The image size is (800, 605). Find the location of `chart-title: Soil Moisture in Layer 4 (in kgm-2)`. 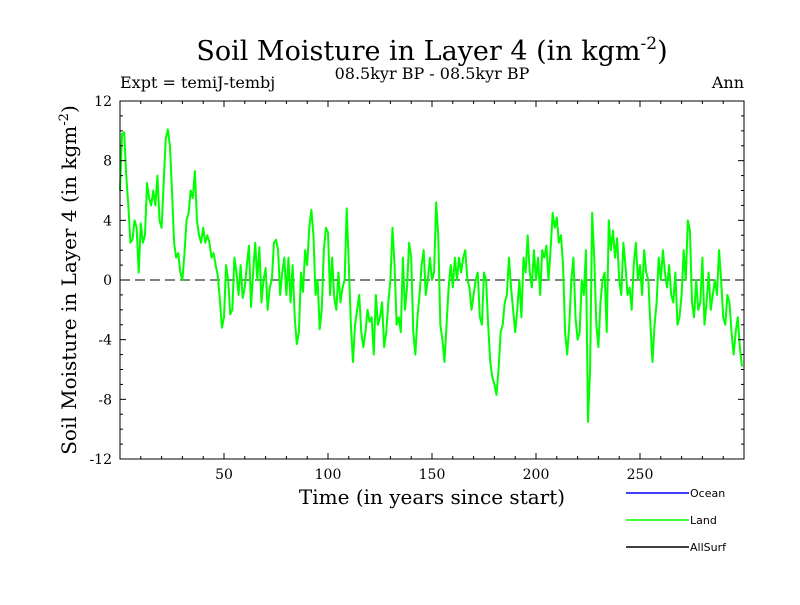

chart-title: Soil Moisture in Layer 4 (in kgm-2) is located at coordinates (431, 50).